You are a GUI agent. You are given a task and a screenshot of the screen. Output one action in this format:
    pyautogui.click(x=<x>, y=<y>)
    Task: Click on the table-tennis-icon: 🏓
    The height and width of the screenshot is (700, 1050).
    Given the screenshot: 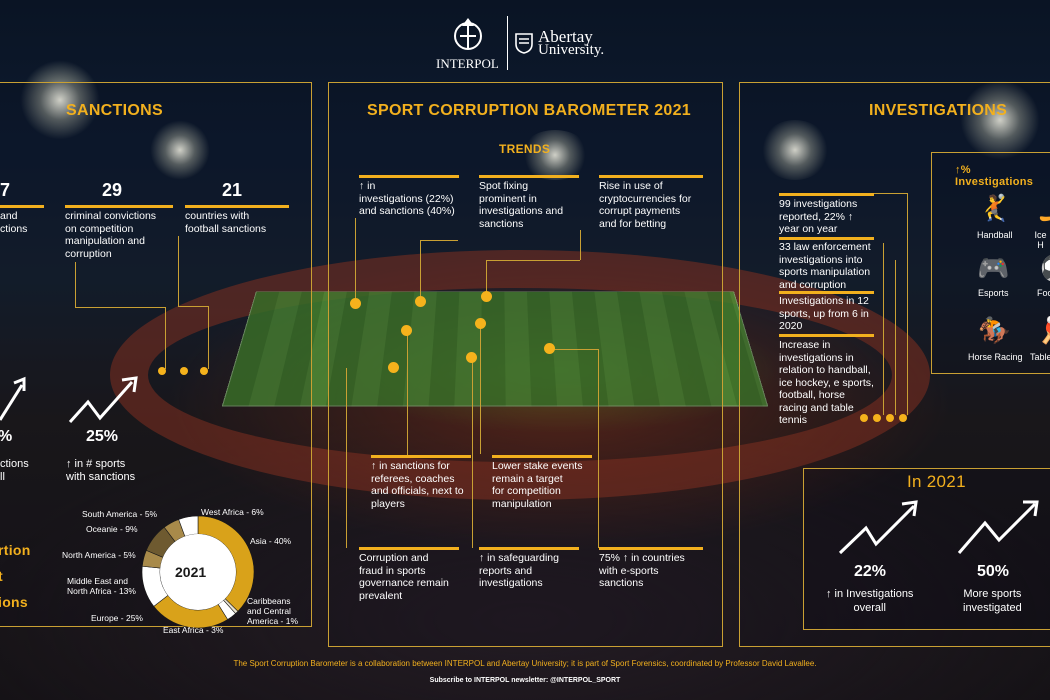 What is the action you would take?
    pyautogui.click(x=1044, y=330)
    